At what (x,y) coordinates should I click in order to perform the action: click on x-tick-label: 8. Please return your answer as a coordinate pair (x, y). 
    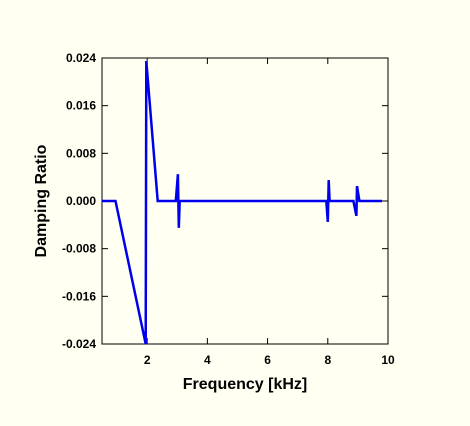
    Looking at the image, I should click on (327, 360).